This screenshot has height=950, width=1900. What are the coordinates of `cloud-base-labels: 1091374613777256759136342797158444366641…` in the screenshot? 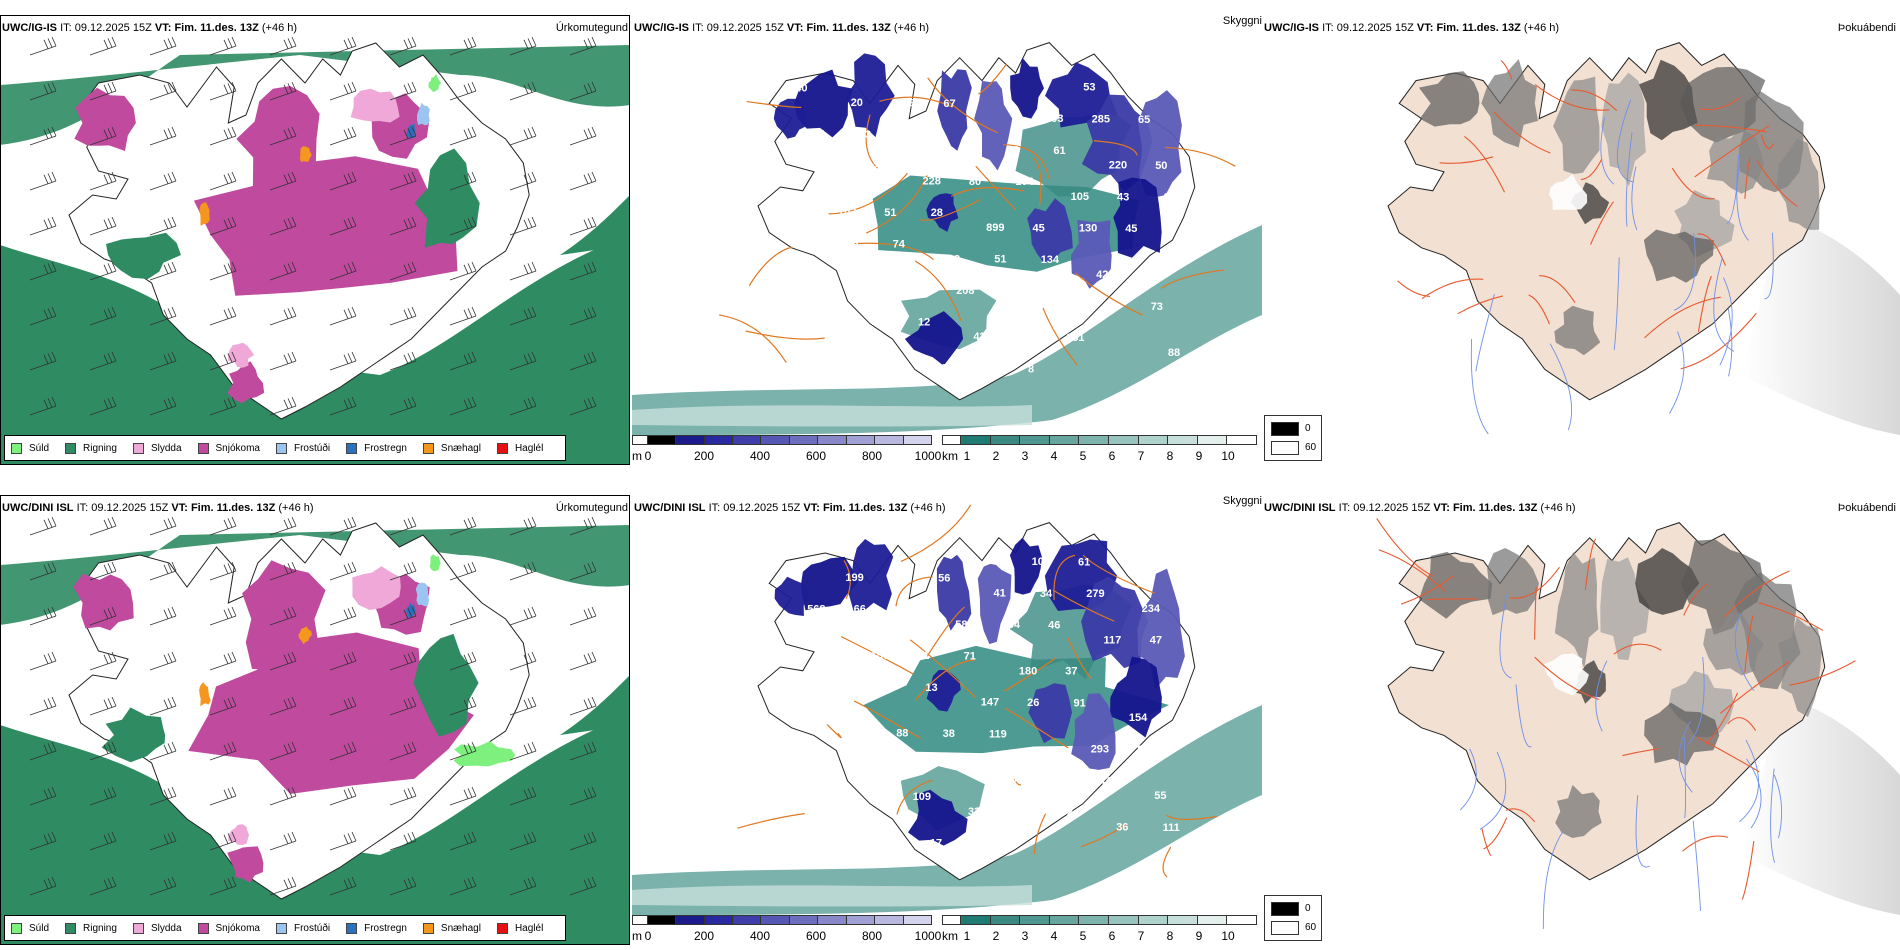 It's located at (992, 703).